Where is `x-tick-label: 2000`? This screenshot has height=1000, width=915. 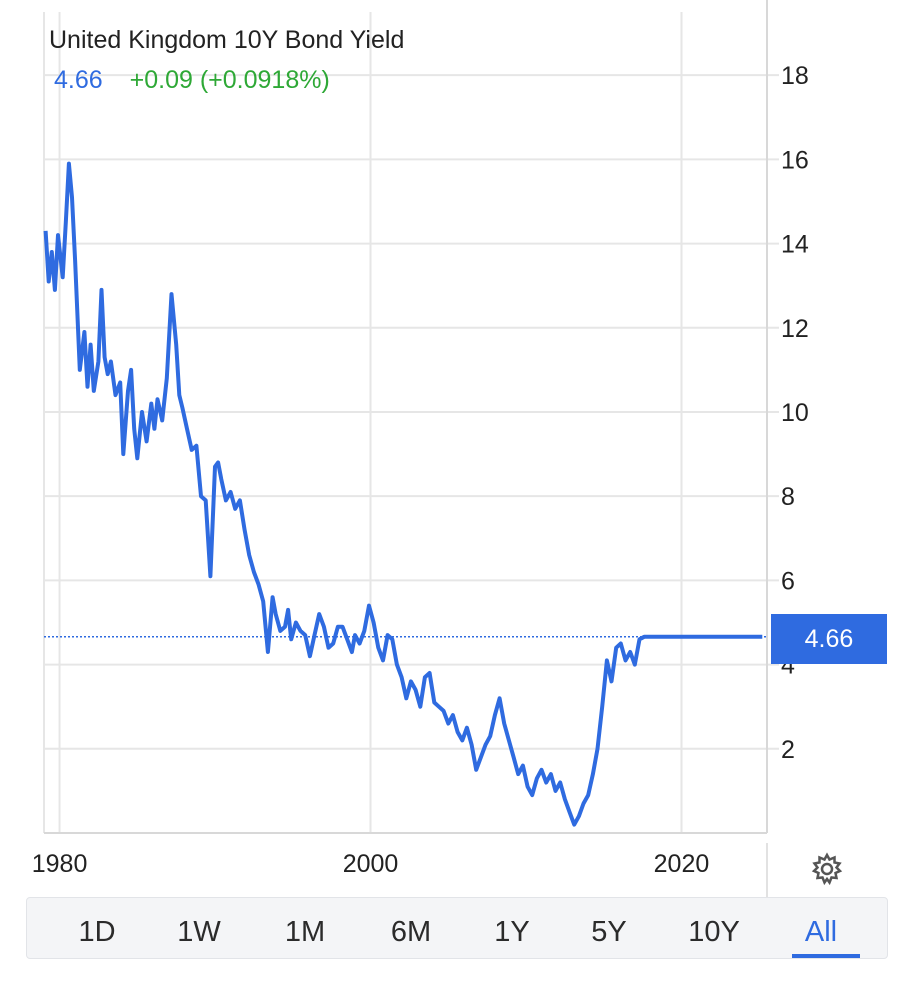
x-tick-label: 2000 is located at coordinates (371, 864).